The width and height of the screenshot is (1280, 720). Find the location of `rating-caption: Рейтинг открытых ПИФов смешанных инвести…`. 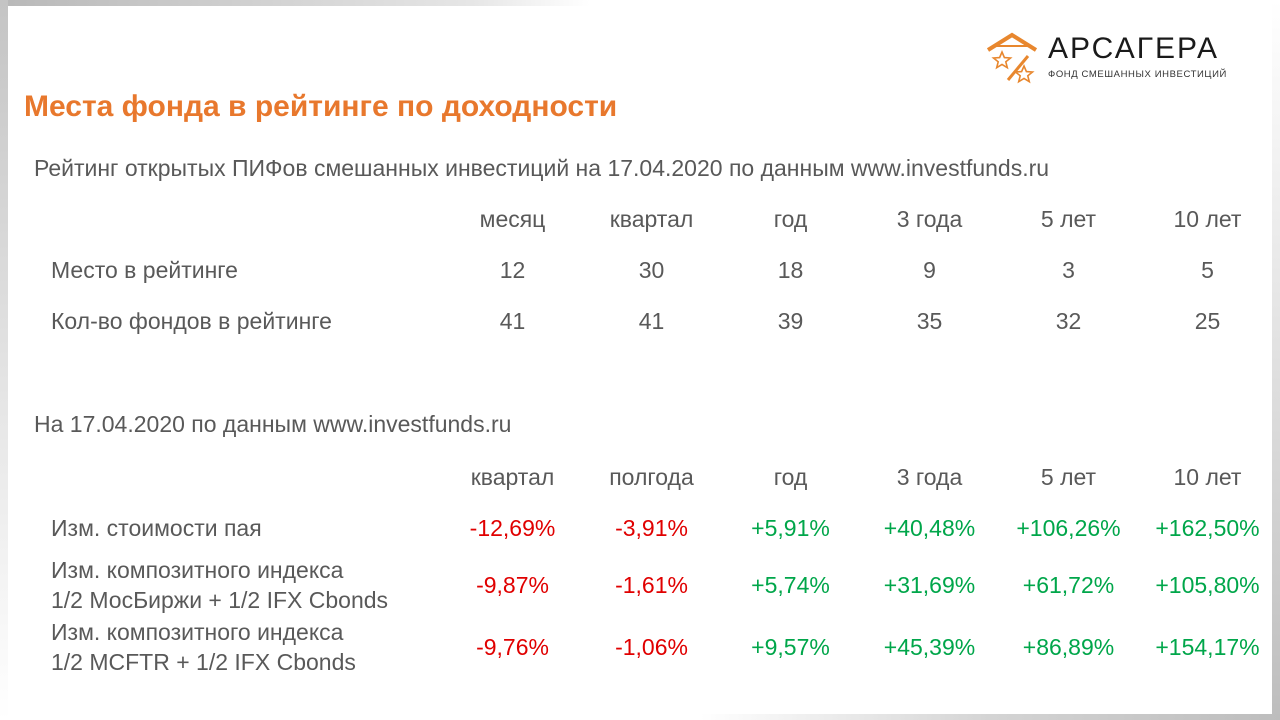

rating-caption: Рейтинг открытых ПИФов смешанных инвести… is located at coordinates (542, 168).